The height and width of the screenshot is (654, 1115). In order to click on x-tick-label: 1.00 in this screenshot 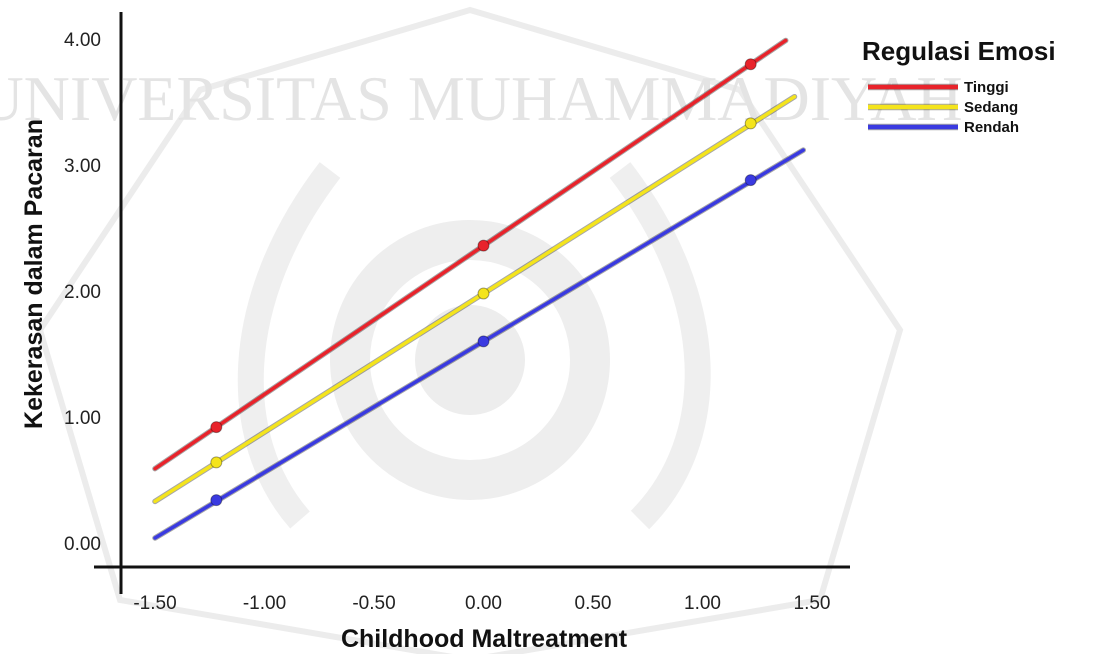, I will do `click(702, 603)`.